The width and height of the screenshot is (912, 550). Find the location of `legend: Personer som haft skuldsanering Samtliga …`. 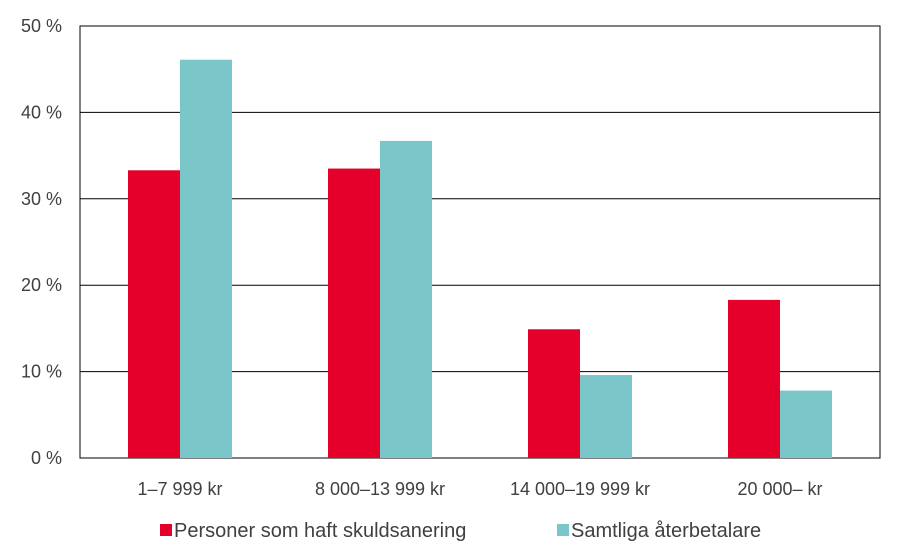

legend: Personer som haft skuldsanering Samtliga … is located at coordinates (460, 531).